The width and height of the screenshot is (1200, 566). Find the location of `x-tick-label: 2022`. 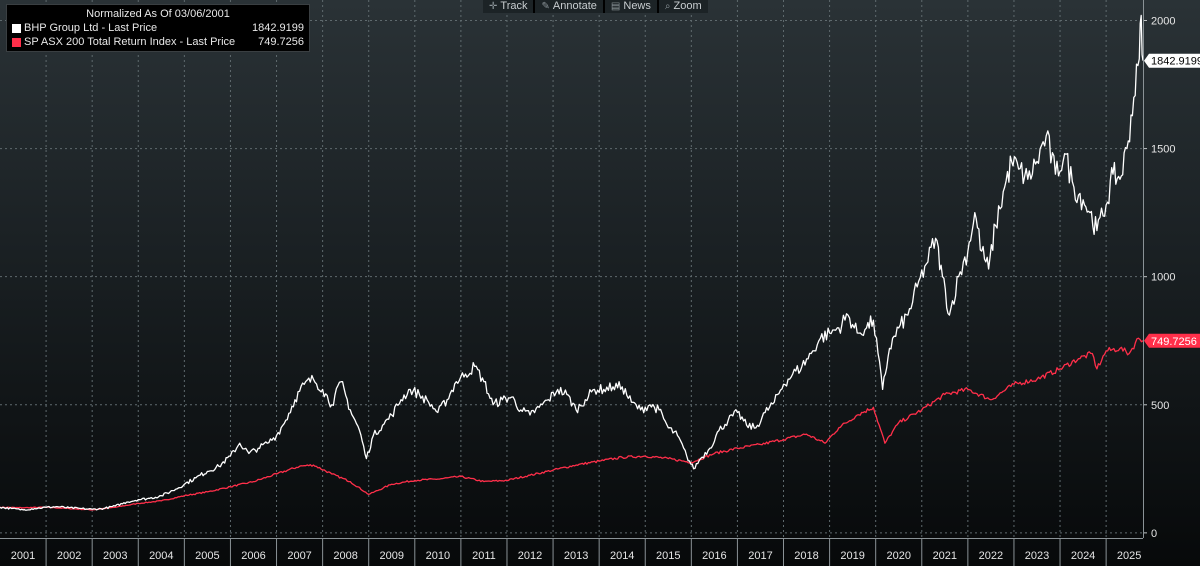

x-tick-label: 2022 is located at coordinates (991, 556).